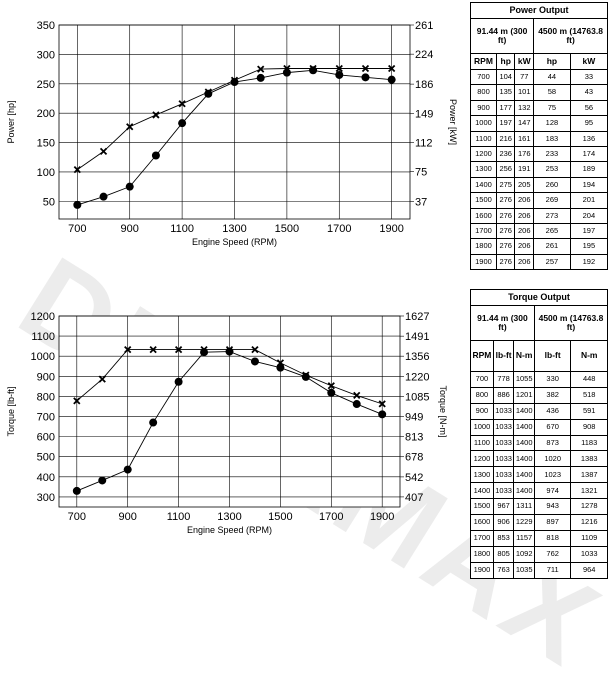 This screenshot has width=611, height=694. What do you see at coordinates (234, 229) in the screenshot?
I see `x-tick-label: 1300` at bounding box center [234, 229].